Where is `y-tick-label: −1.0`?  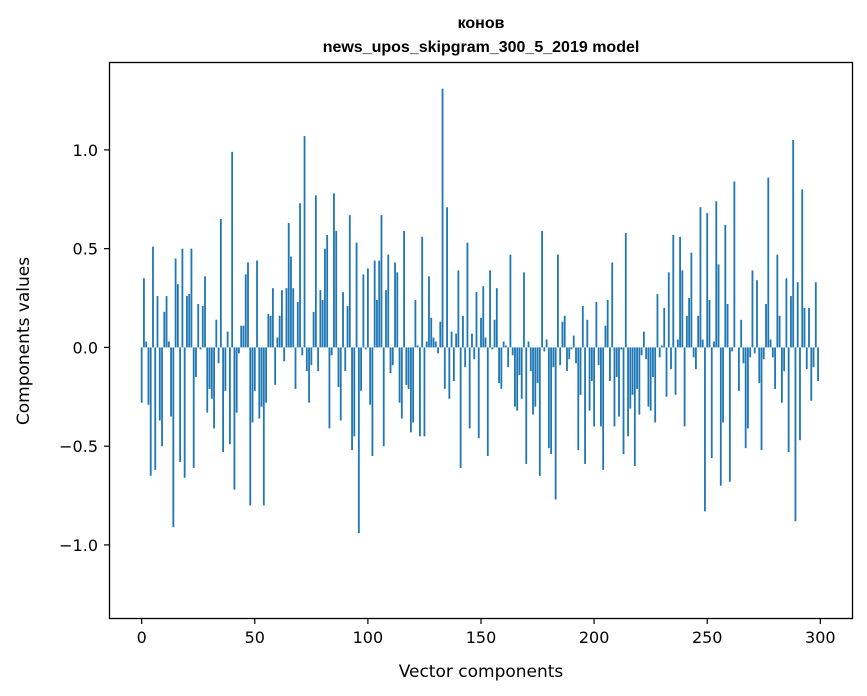
y-tick-label: −1.0 is located at coordinates (78, 545).